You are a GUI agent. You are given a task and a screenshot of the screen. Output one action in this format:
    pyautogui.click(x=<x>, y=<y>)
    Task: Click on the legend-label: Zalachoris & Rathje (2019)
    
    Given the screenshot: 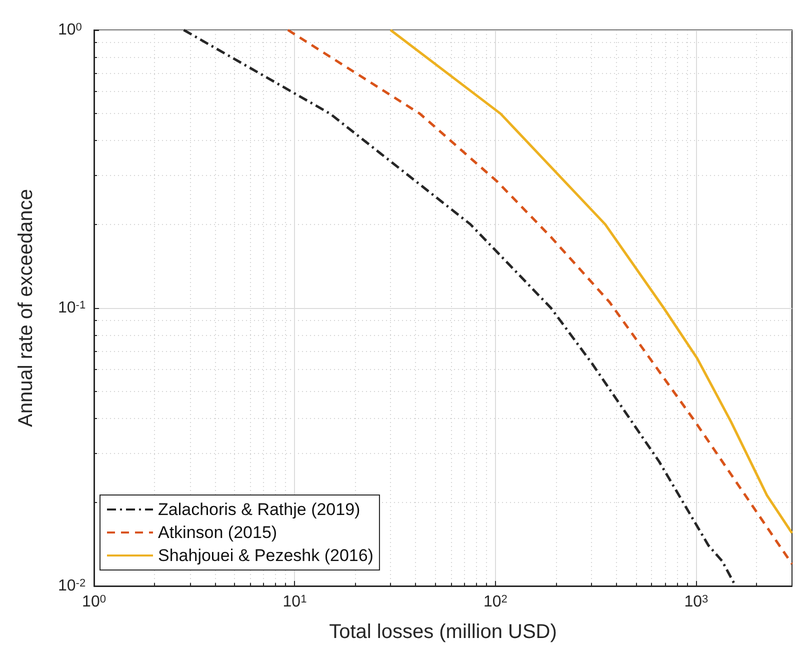 What is the action you would take?
    pyautogui.click(x=259, y=509)
    